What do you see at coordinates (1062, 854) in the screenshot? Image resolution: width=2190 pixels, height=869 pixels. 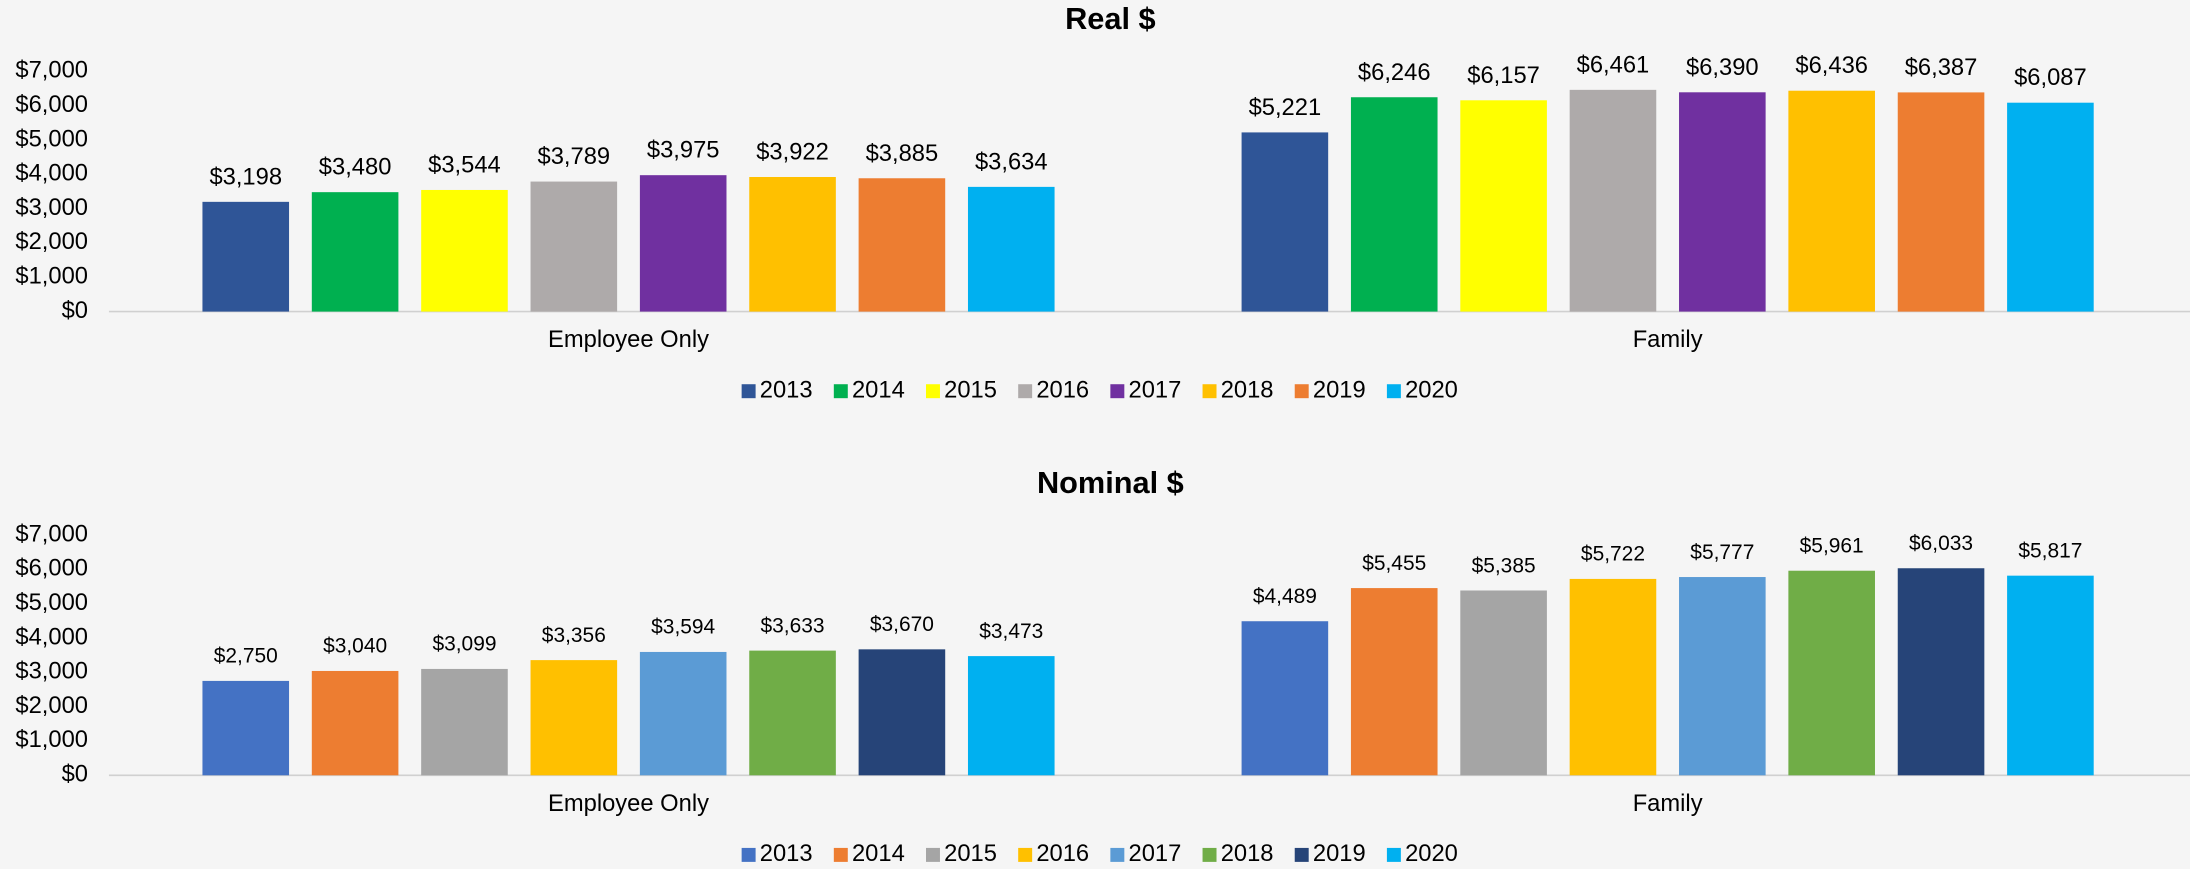 I see `legend-label: 2016` at bounding box center [1062, 854].